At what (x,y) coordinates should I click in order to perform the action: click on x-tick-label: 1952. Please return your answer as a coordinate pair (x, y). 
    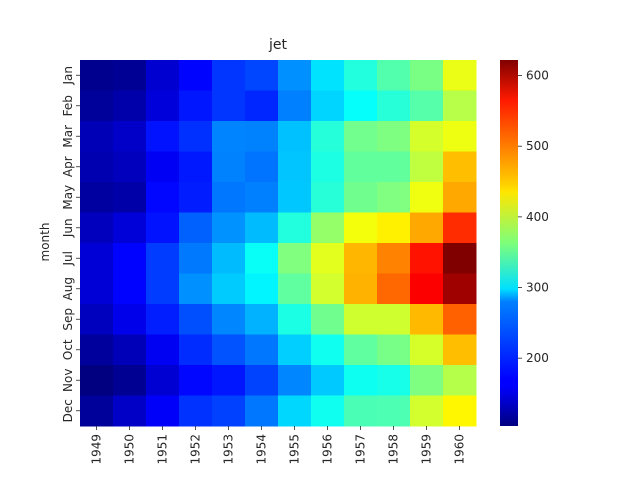
    Looking at the image, I should click on (196, 449).